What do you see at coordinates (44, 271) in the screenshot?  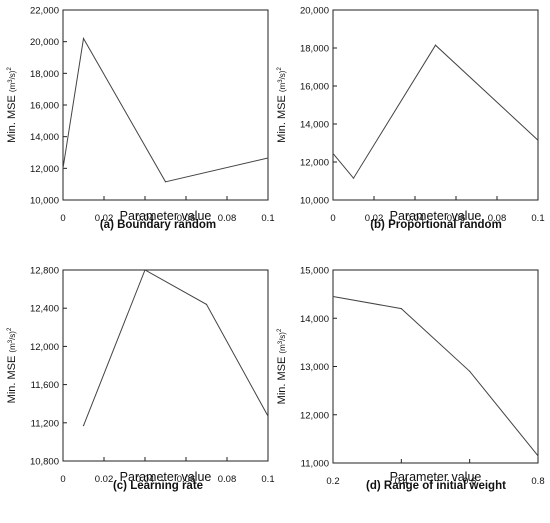 I see `y-tick-label: 12,800` at bounding box center [44, 271].